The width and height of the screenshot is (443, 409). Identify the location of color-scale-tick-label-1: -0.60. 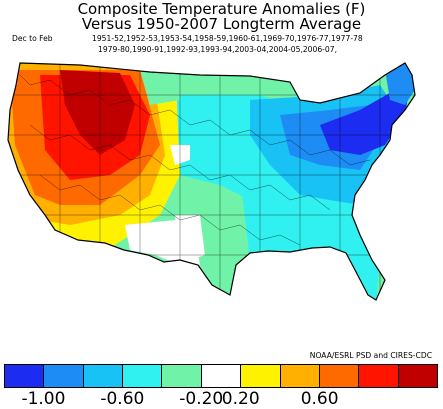
(122, 399).